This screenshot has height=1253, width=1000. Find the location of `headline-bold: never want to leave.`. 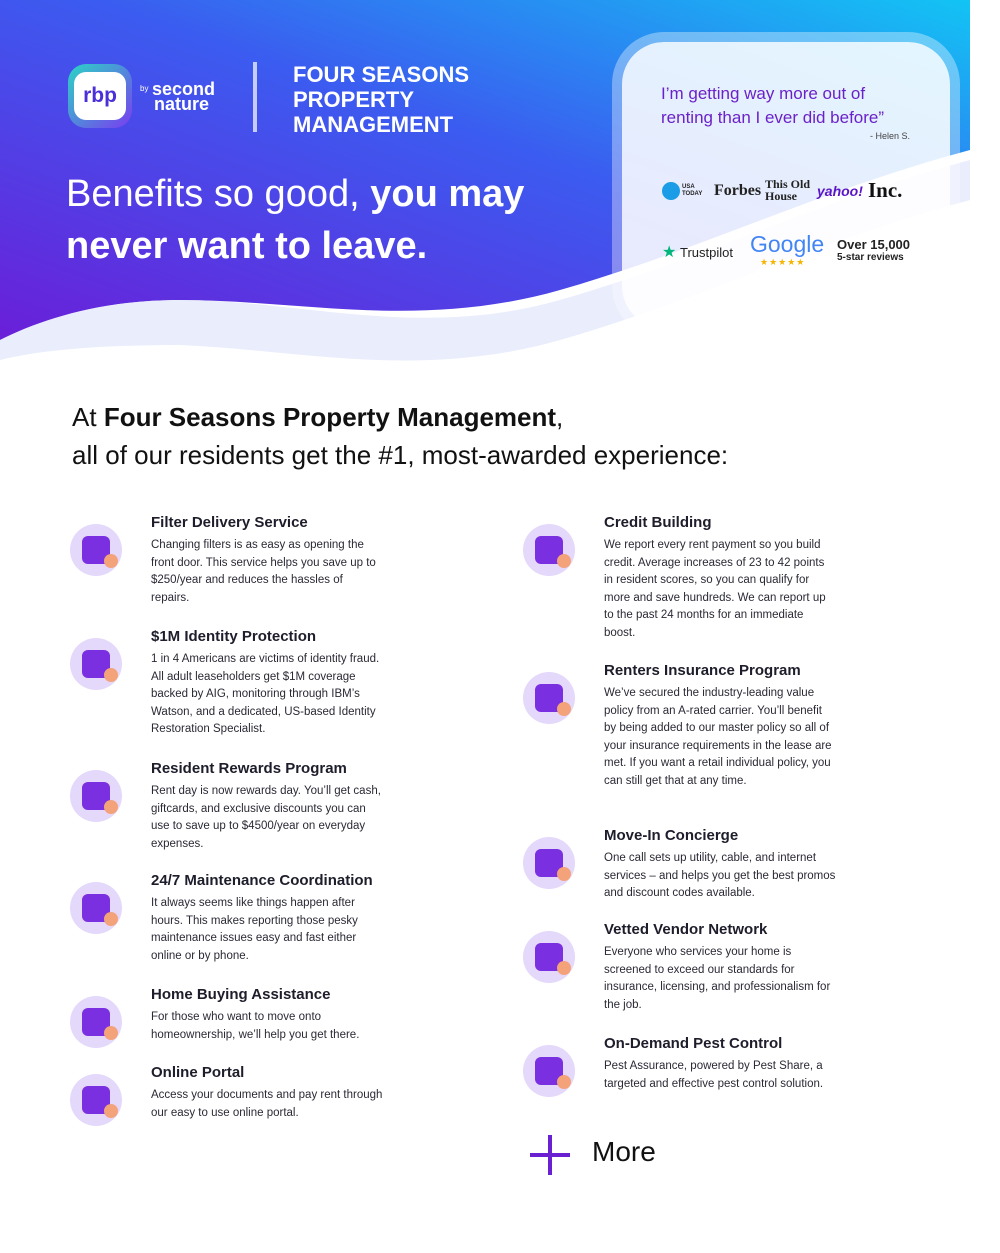

headline-bold: never want to leave. is located at coordinates (247, 246).